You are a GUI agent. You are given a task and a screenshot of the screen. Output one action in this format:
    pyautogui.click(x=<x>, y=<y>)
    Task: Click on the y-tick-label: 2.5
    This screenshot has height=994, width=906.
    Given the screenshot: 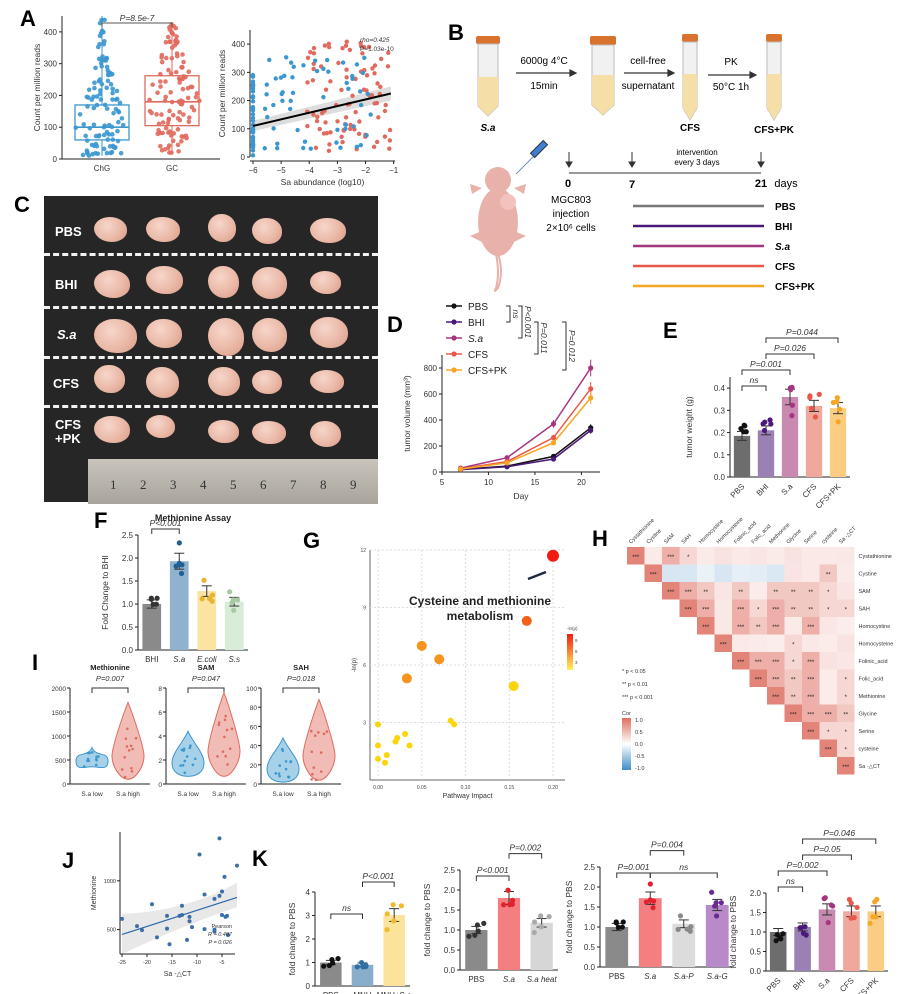 What is the action you would take?
    pyautogui.click(x=450, y=870)
    